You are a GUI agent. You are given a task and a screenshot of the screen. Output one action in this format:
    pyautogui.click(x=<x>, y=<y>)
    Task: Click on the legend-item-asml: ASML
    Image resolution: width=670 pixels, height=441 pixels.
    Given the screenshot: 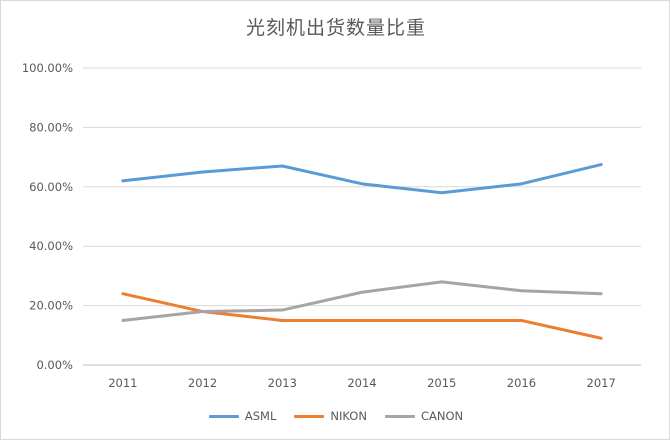 What is the action you would take?
    pyautogui.click(x=242, y=416)
    